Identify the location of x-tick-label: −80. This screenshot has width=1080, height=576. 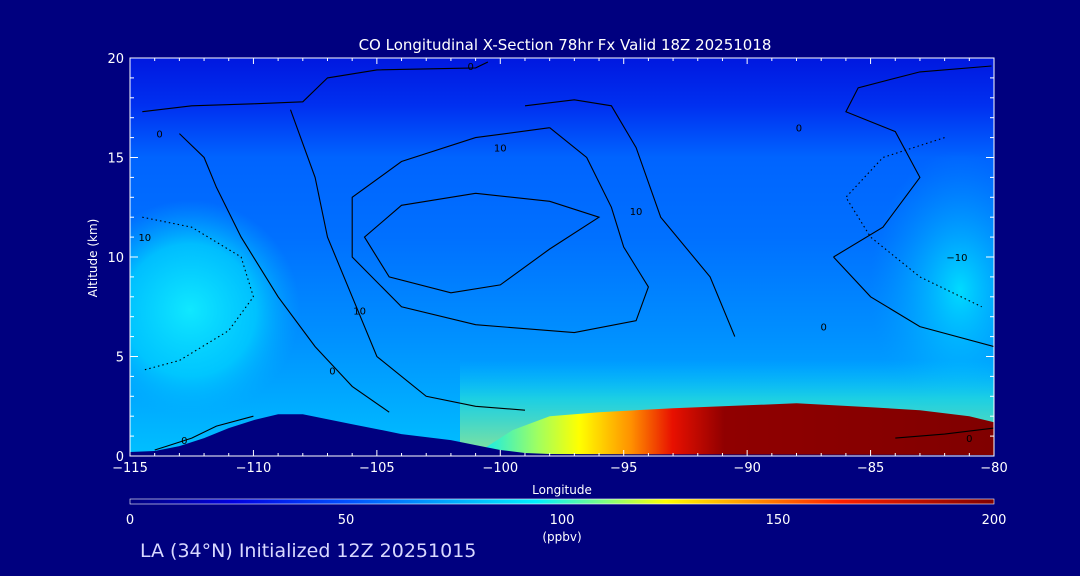
(993, 468).